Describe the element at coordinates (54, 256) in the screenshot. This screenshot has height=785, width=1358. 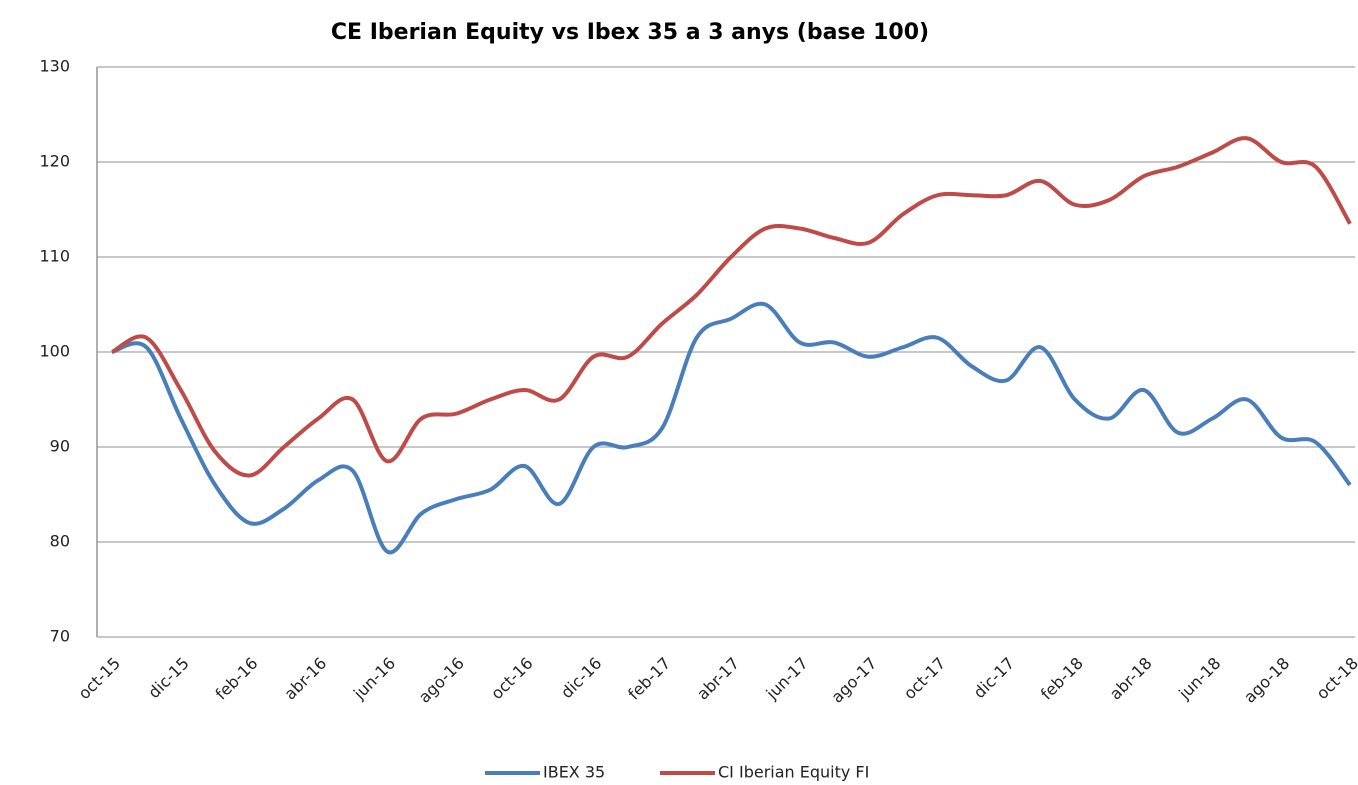
I see `y-tick-label: 110` at that location.